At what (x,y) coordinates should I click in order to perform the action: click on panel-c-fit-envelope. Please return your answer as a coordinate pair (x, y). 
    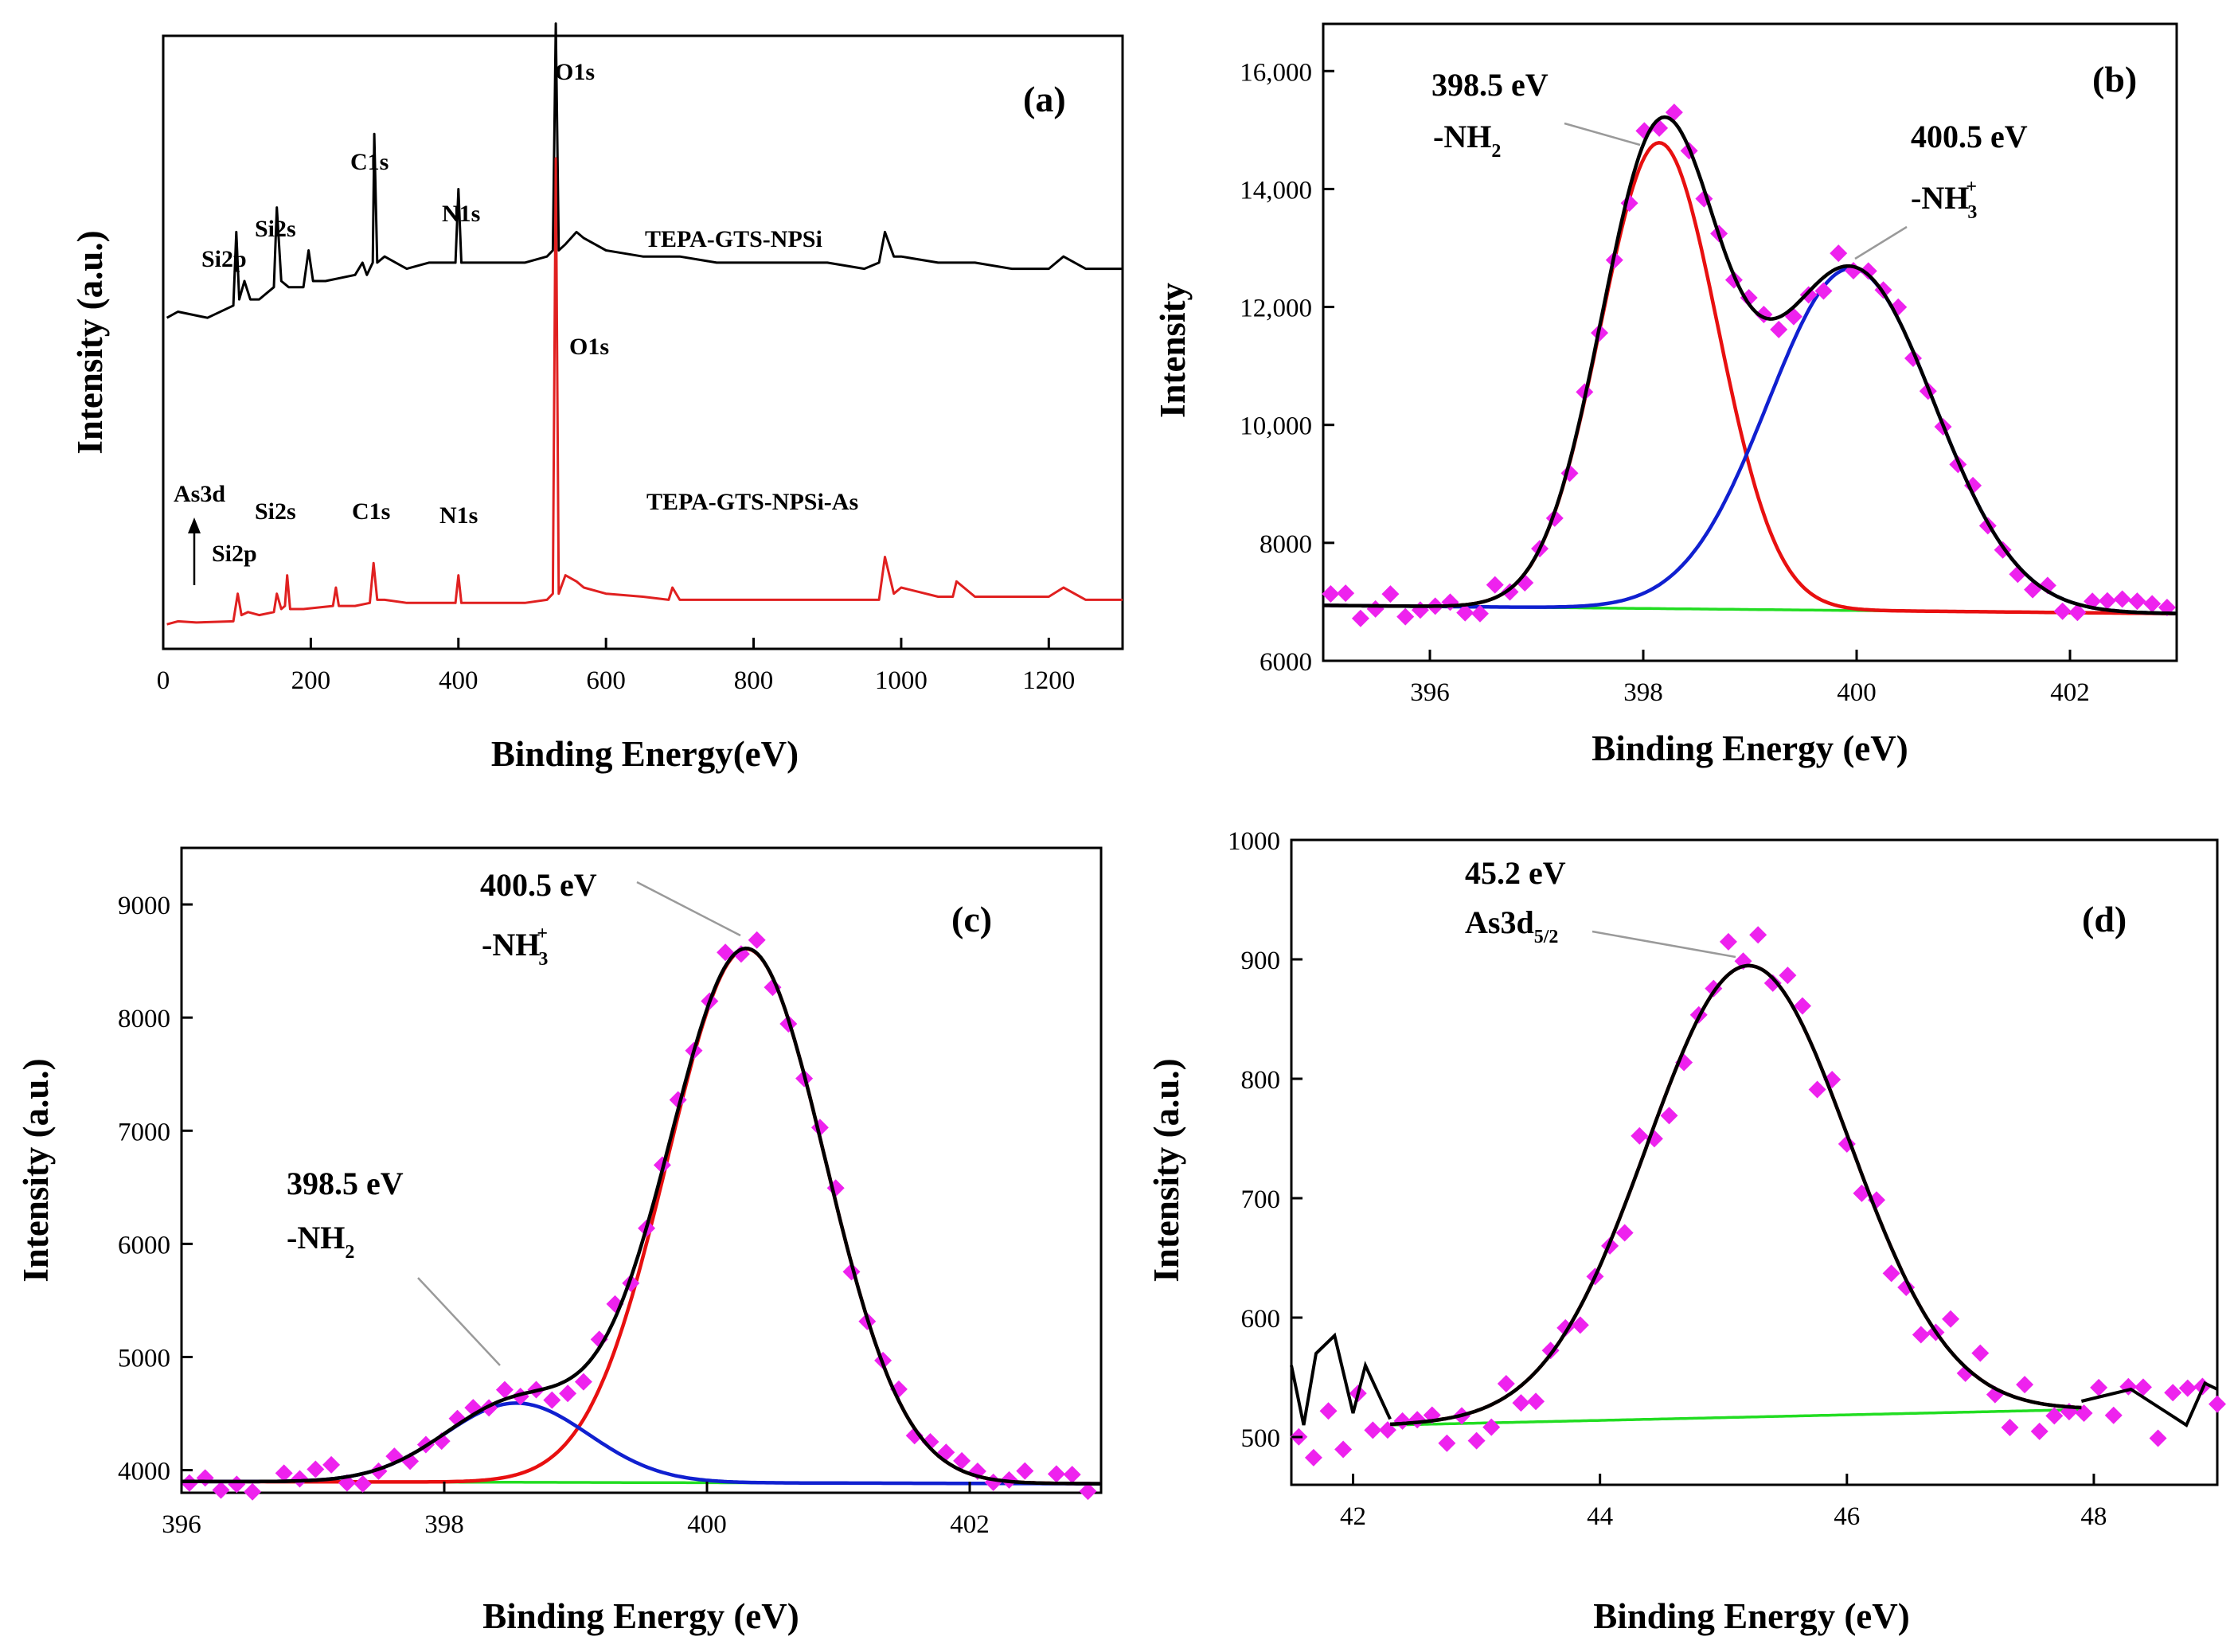
    Looking at the image, I should click on (642, 1216).